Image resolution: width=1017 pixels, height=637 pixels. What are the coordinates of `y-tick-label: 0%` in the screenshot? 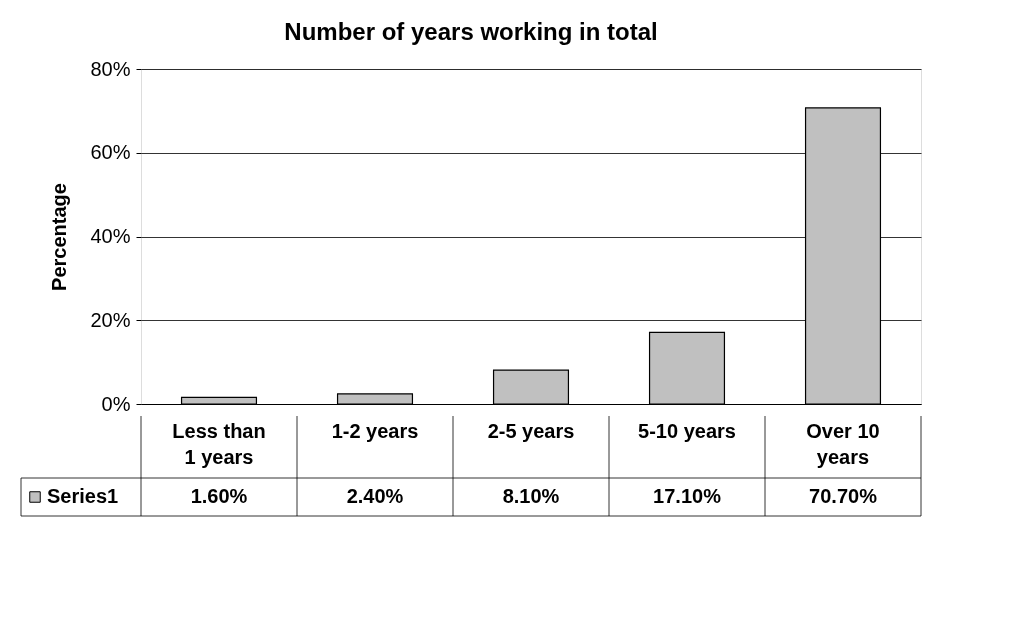 It's located at (116, 403).